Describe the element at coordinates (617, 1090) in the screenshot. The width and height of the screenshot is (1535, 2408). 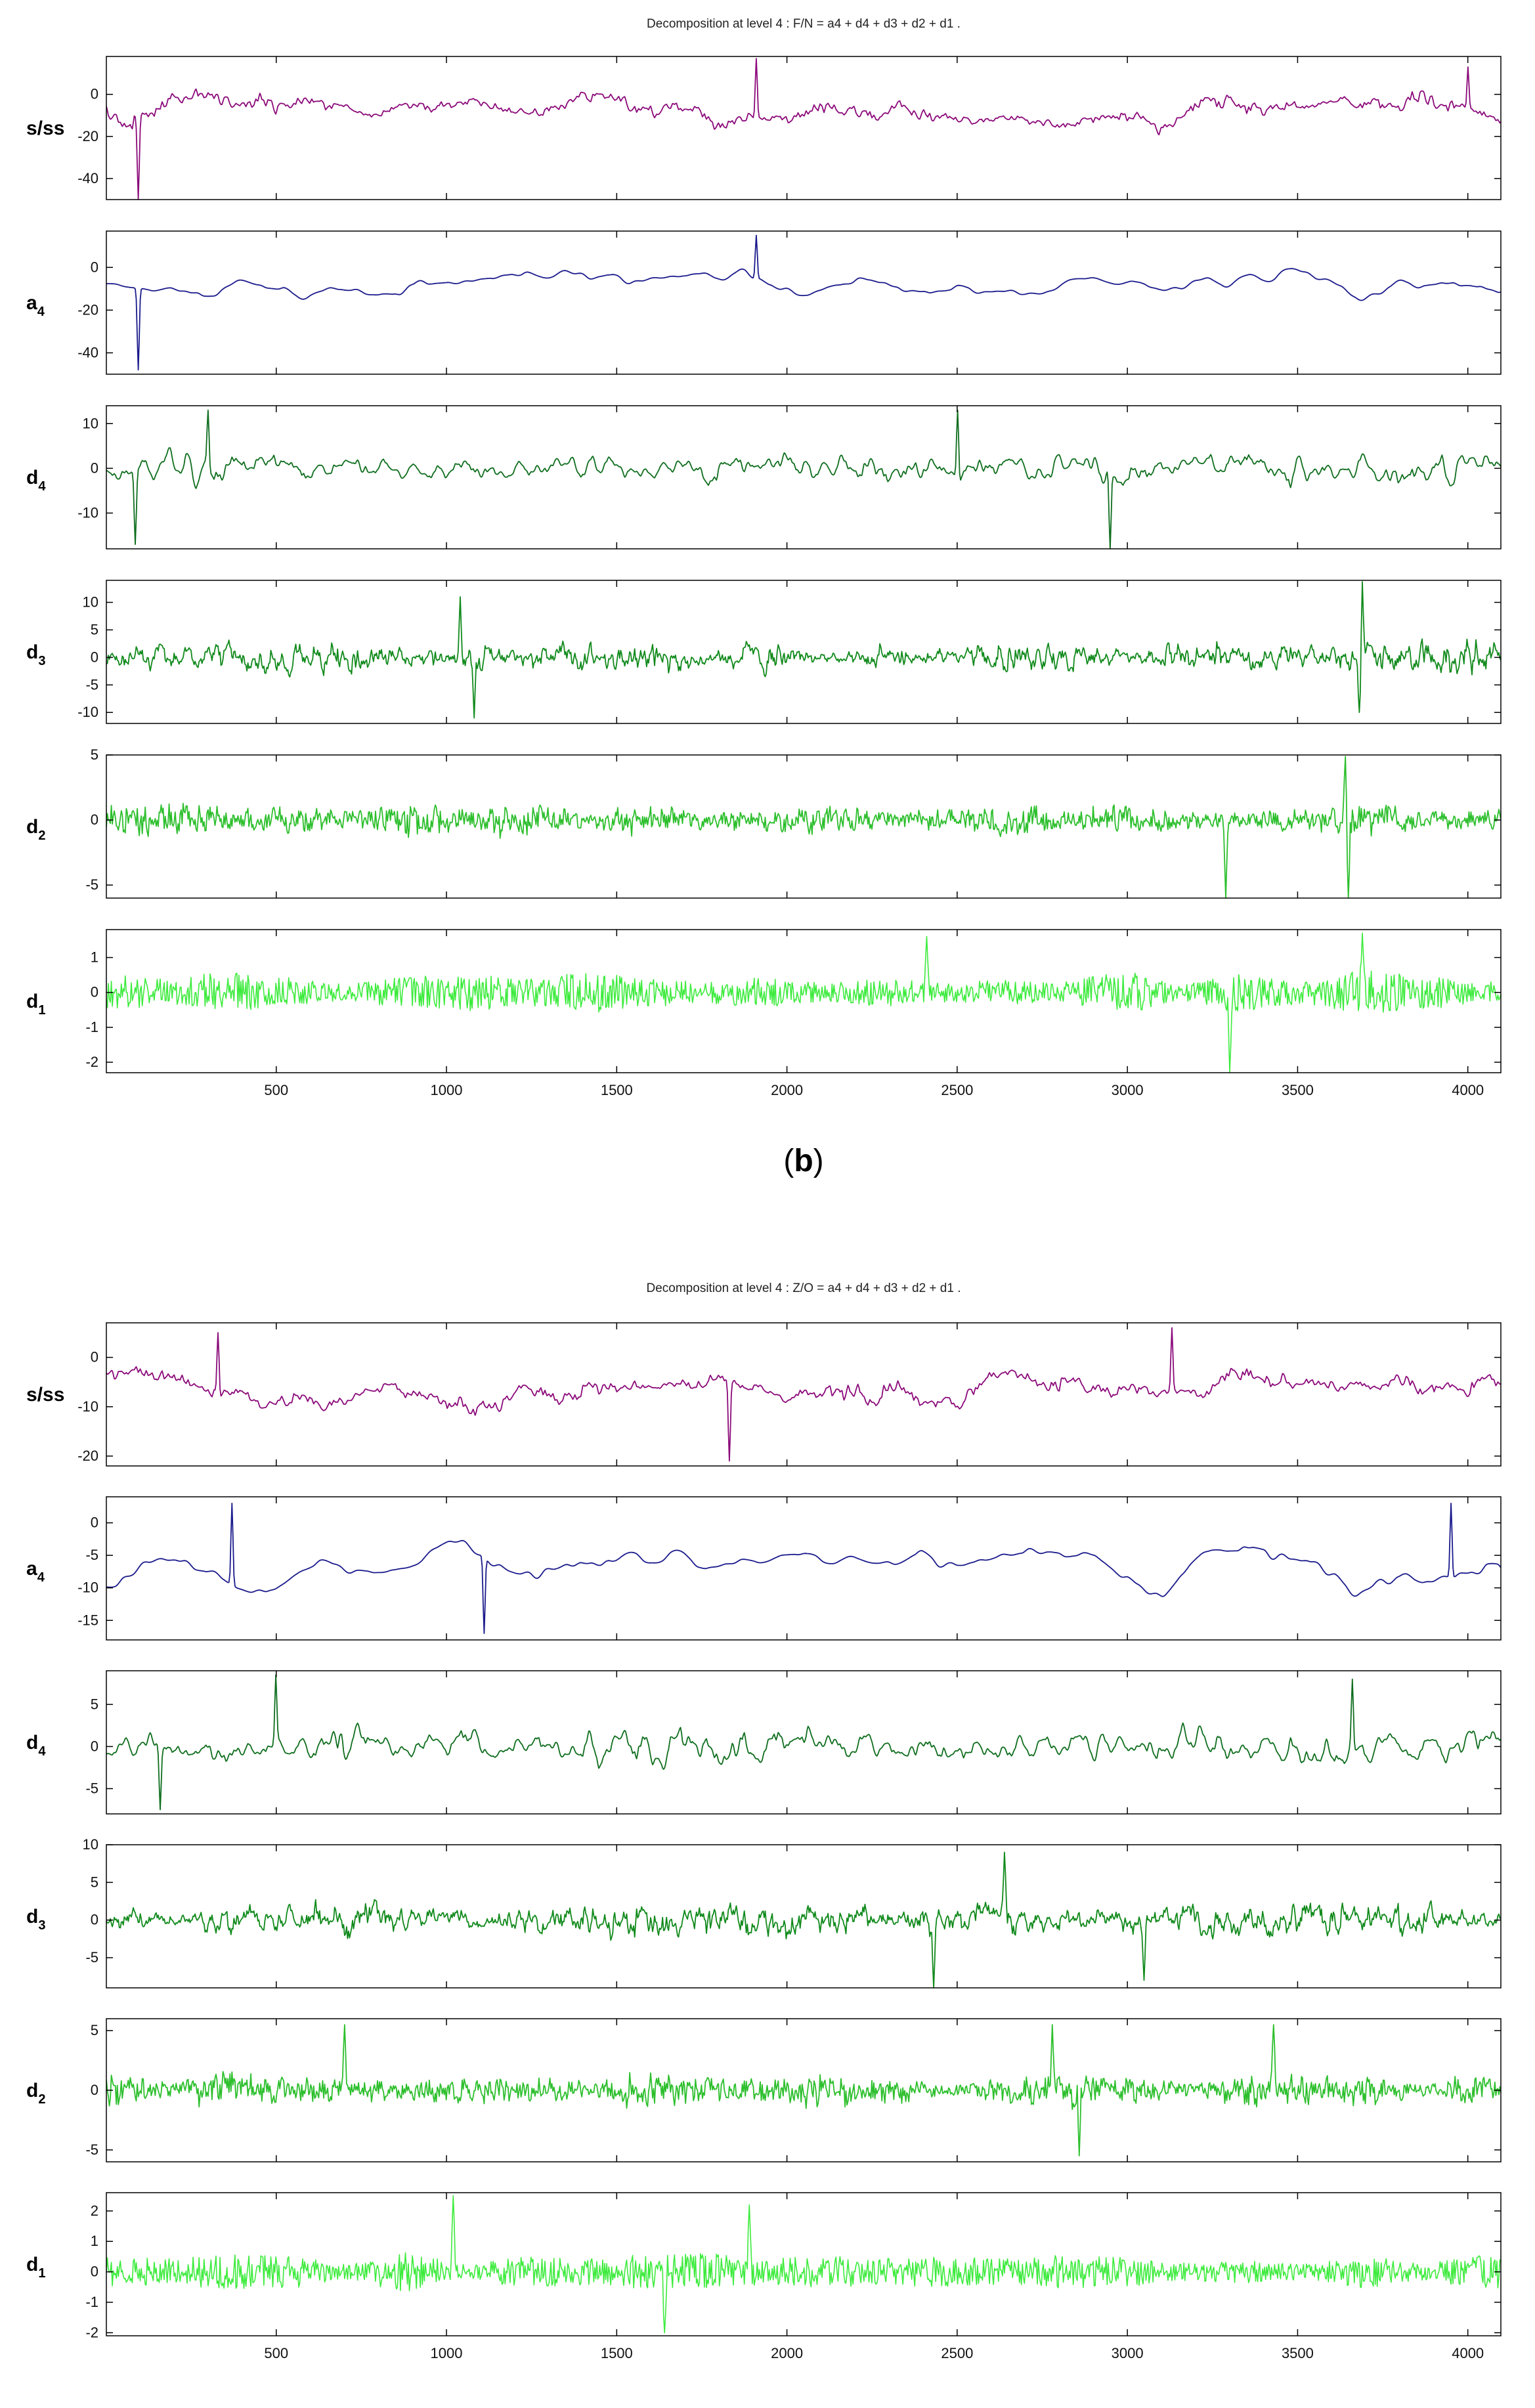
I see `x-tick-label: 1500` at that location.